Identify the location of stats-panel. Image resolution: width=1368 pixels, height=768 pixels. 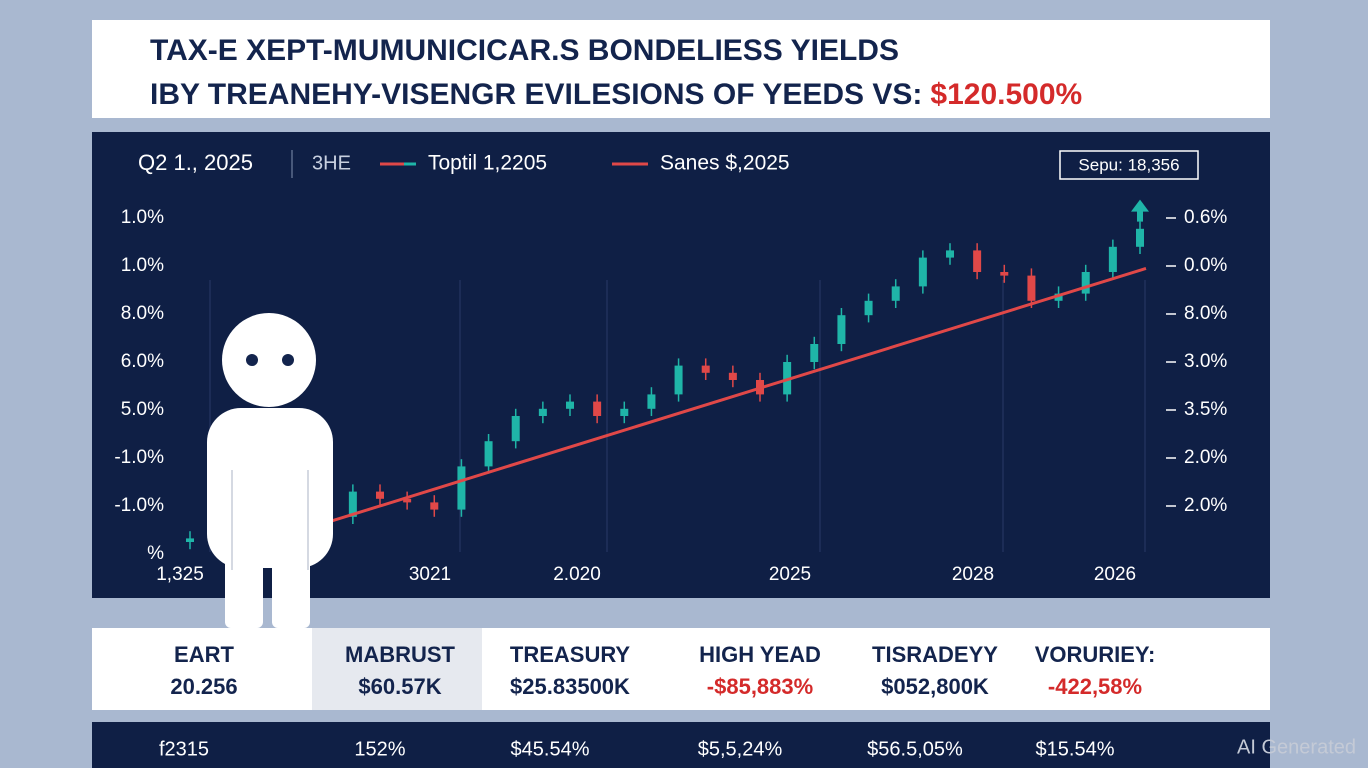
(681, 669).